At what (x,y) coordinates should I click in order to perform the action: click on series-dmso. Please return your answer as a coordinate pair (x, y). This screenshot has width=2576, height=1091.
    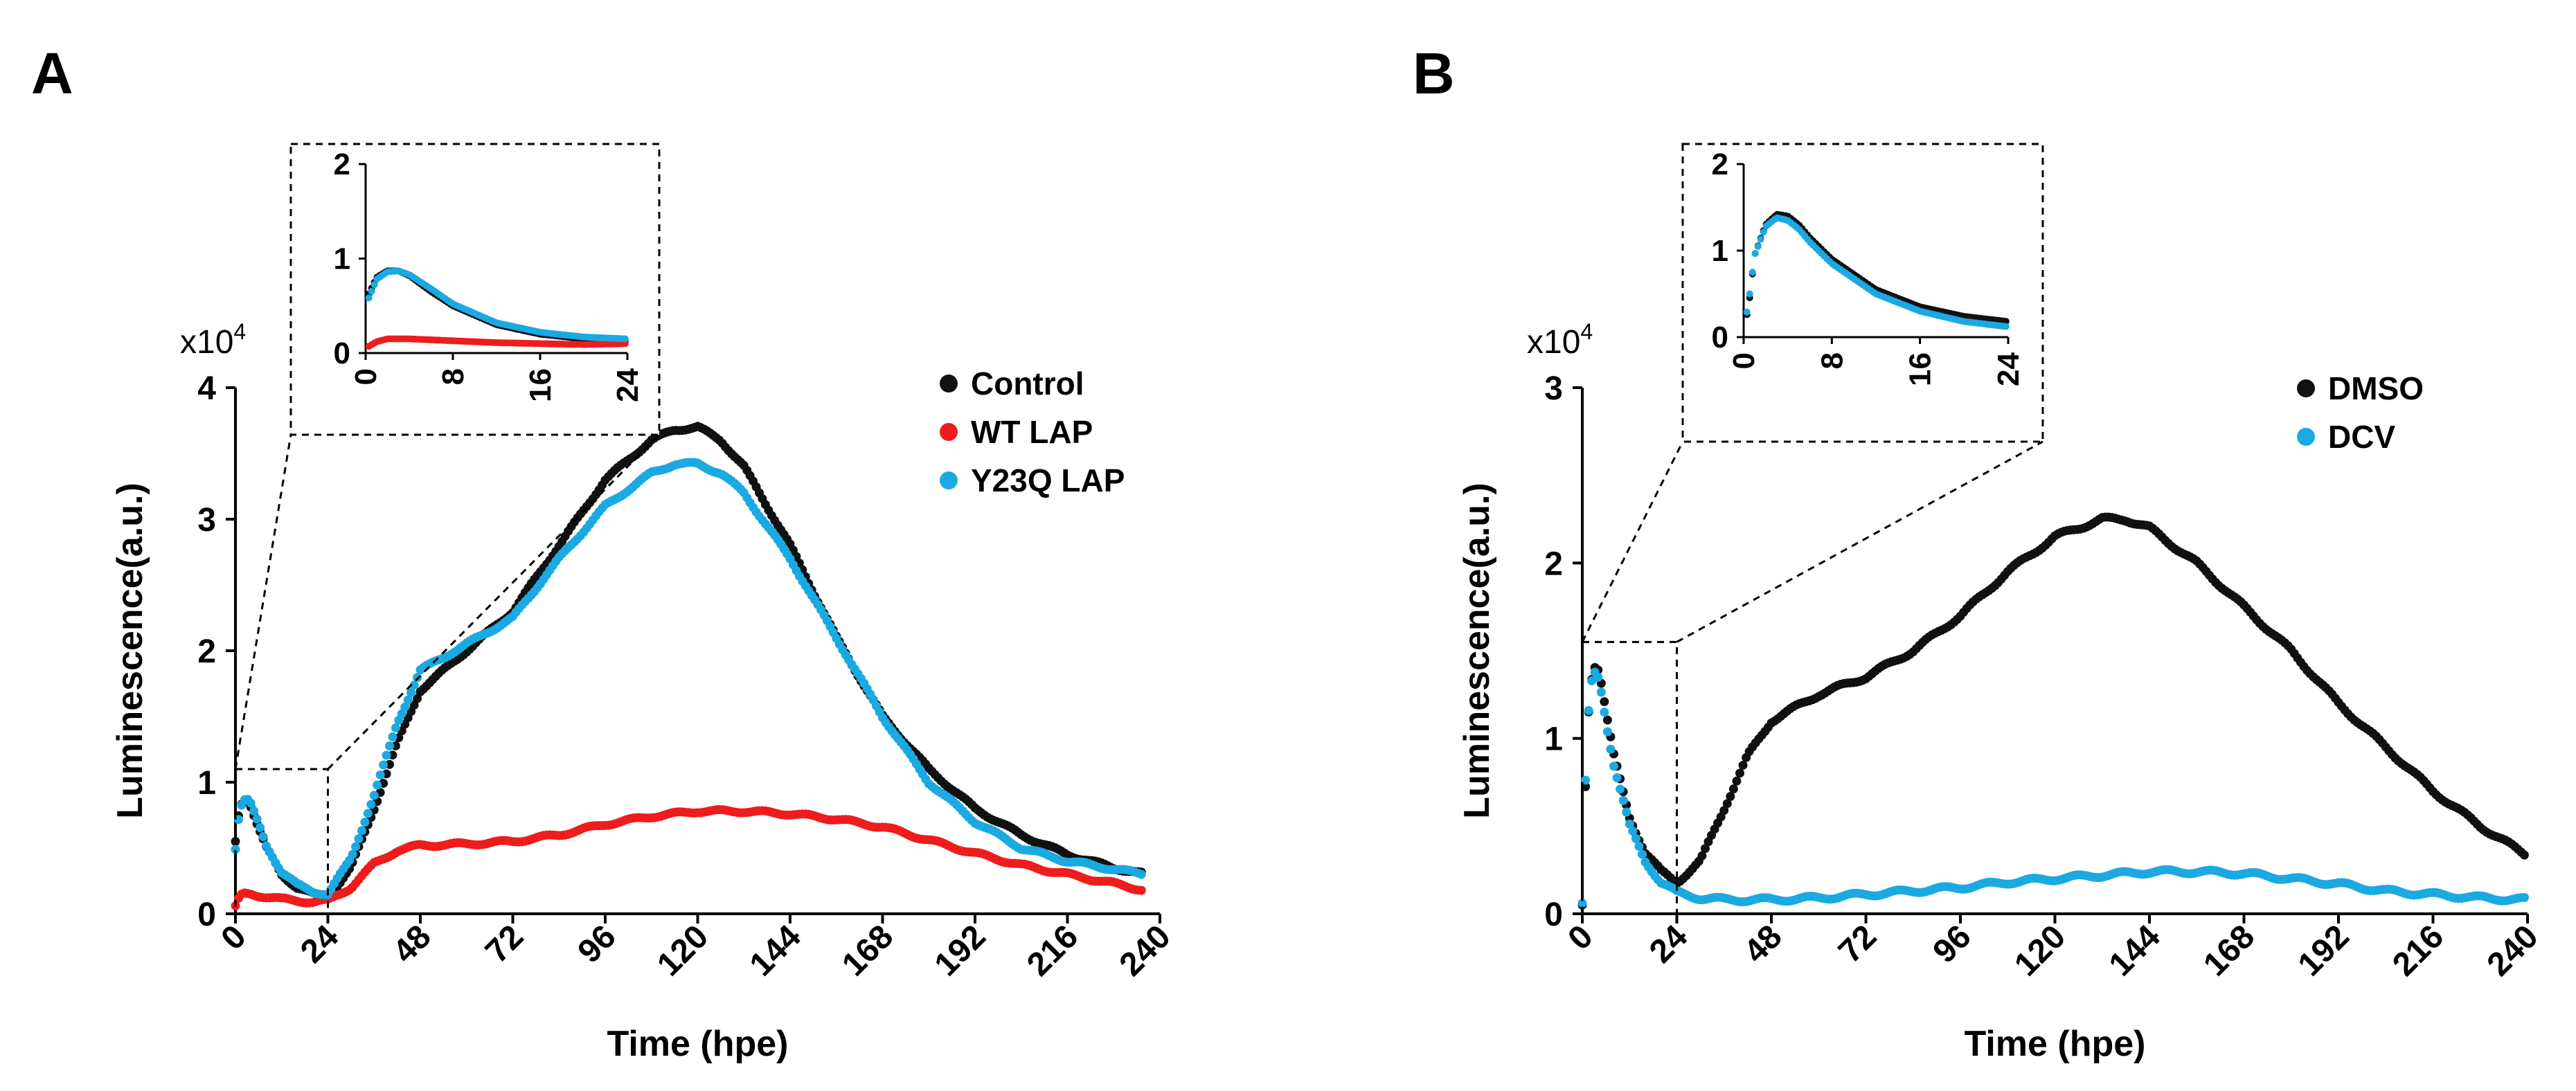
    Looking at the image, I should click on (2053, 711).